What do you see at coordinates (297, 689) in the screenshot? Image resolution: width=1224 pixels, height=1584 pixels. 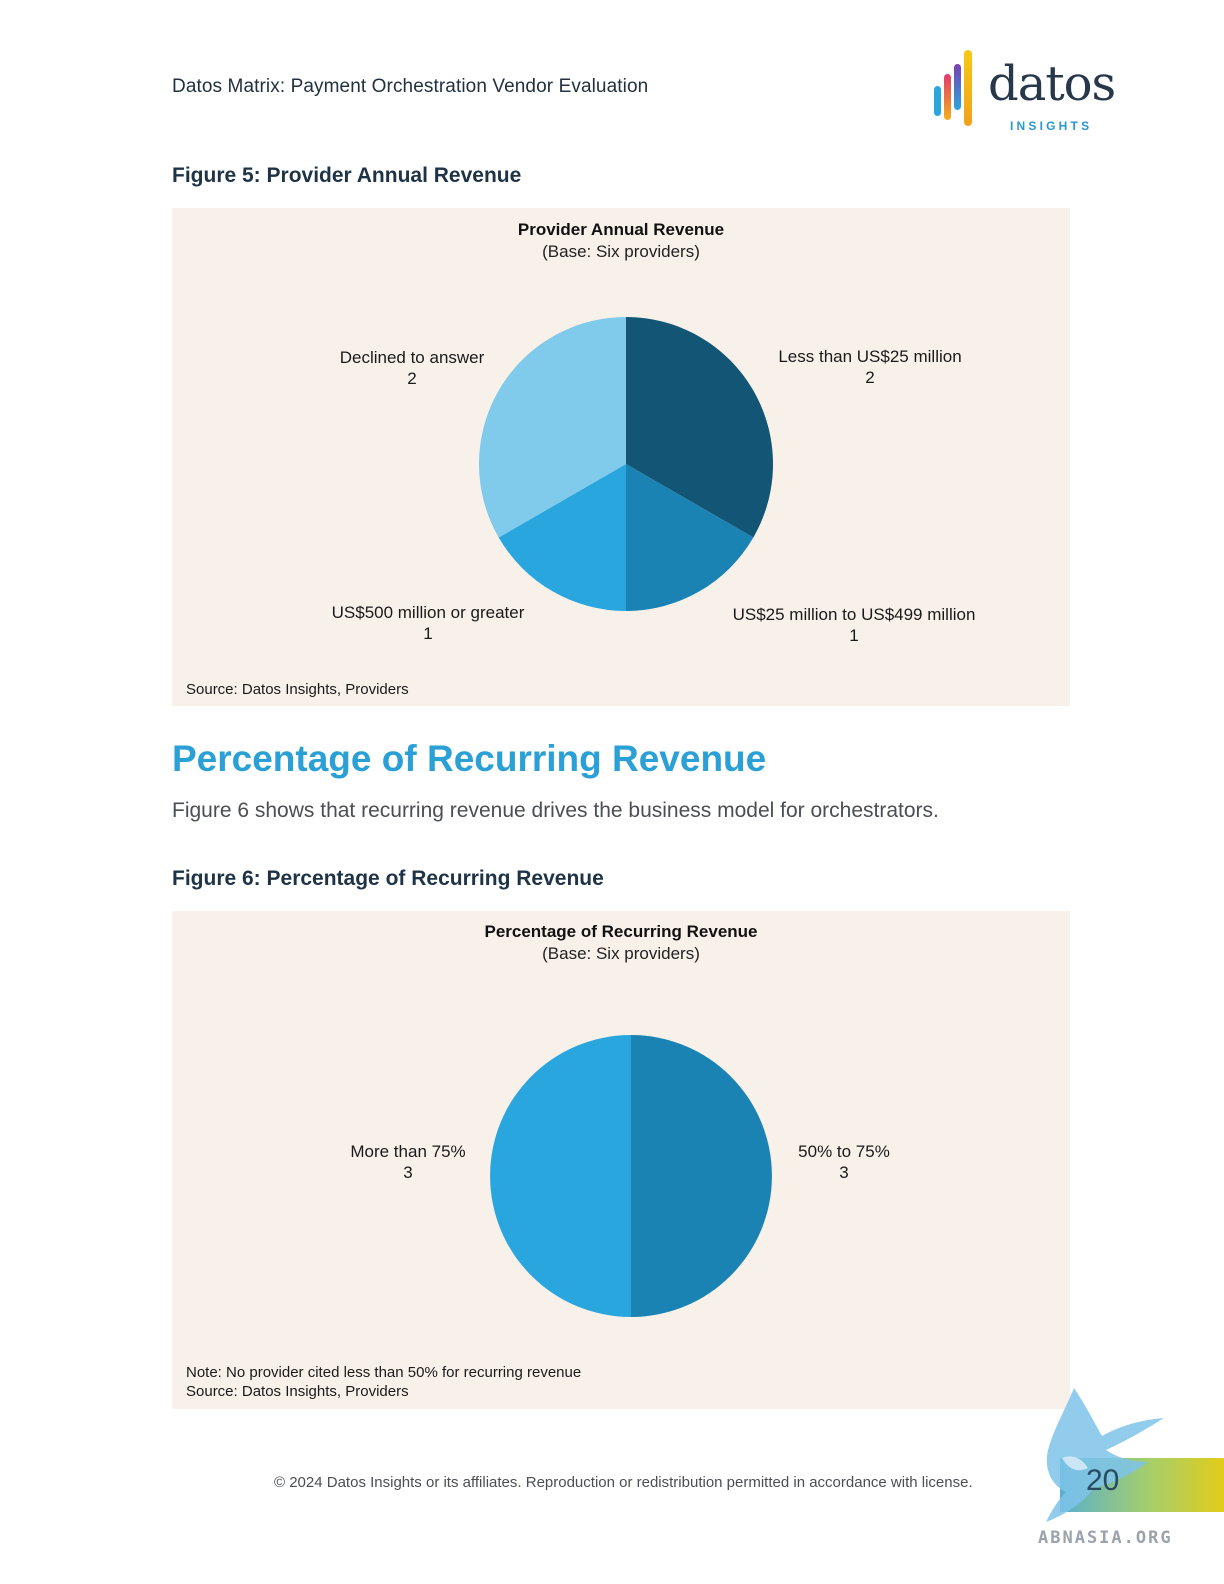 I see `figure5-source: Source: Datos Insights, Providers` at bounding box center [297, 689].